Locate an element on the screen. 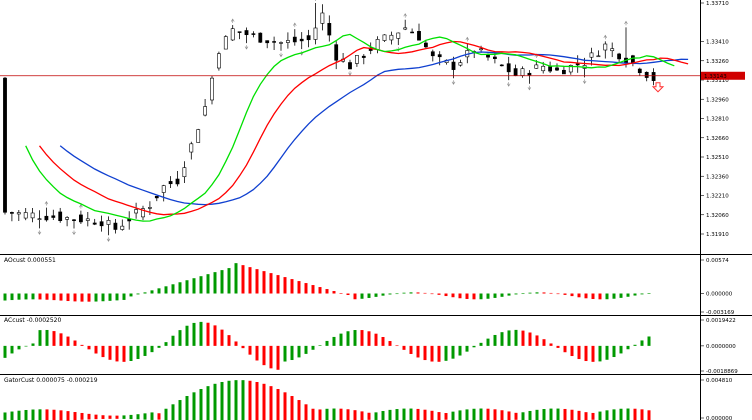 Image resolution: width=752 pixels, height=420 pixels. current-price-value: 1.33143 is located at coordinates (715, 77).